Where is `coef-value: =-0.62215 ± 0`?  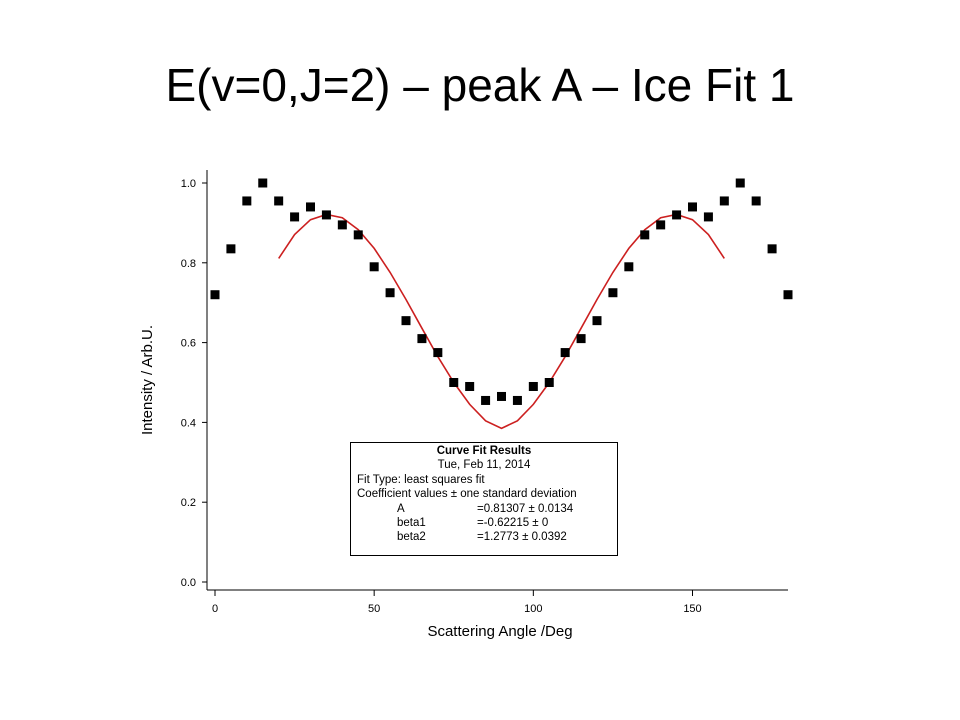
coef-value: =-0.62215 ± 0 is located at coordinates (513, 523).